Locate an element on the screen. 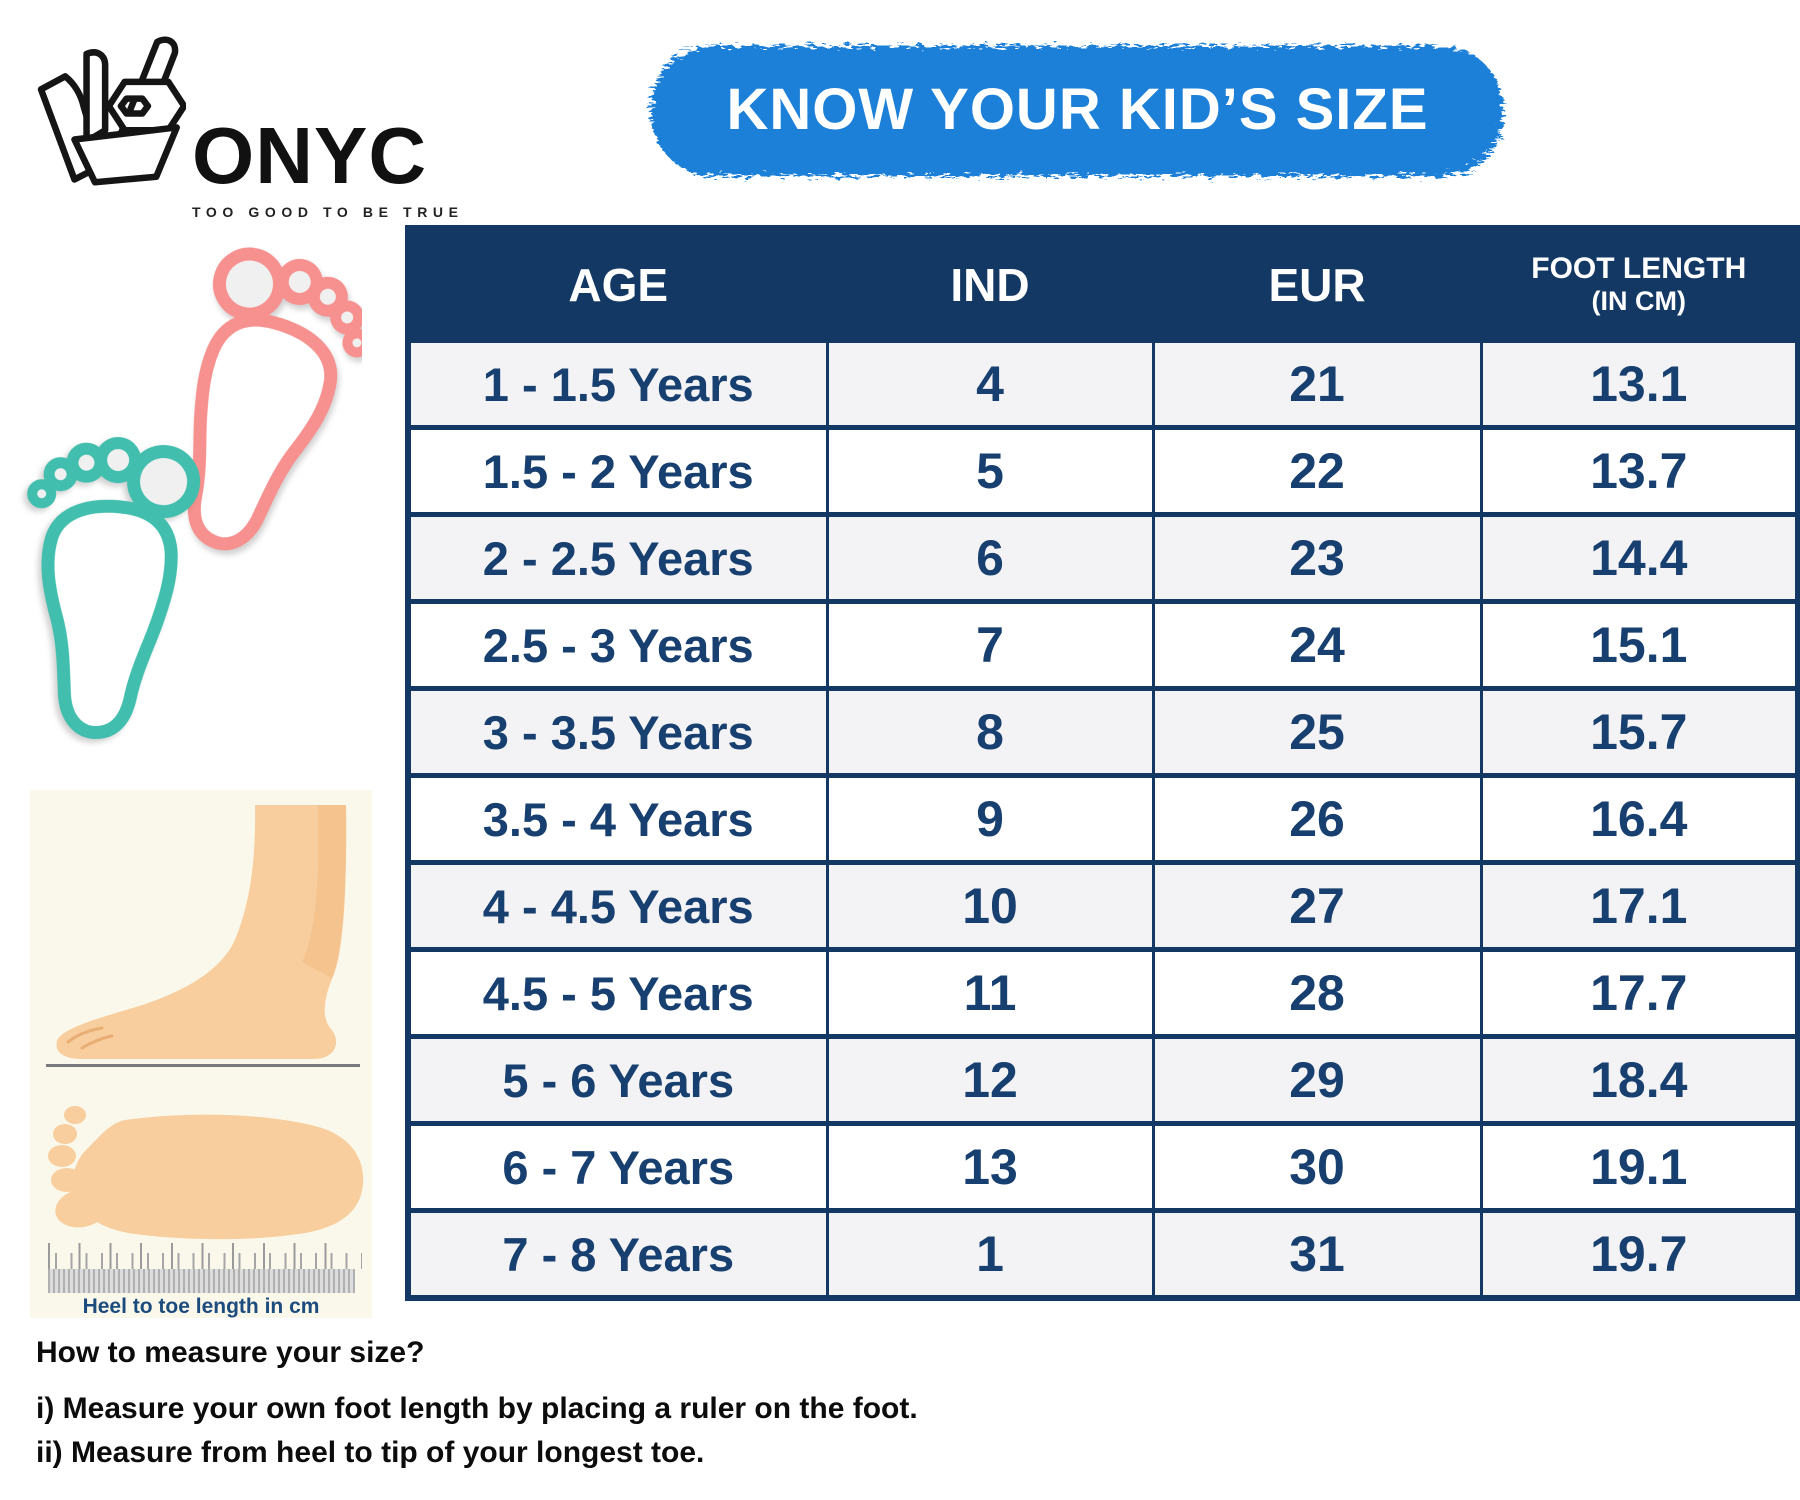 The width and height of the screenshot is (1800, 1500). ind-header-label: IND is located at coordinates (990, 284).